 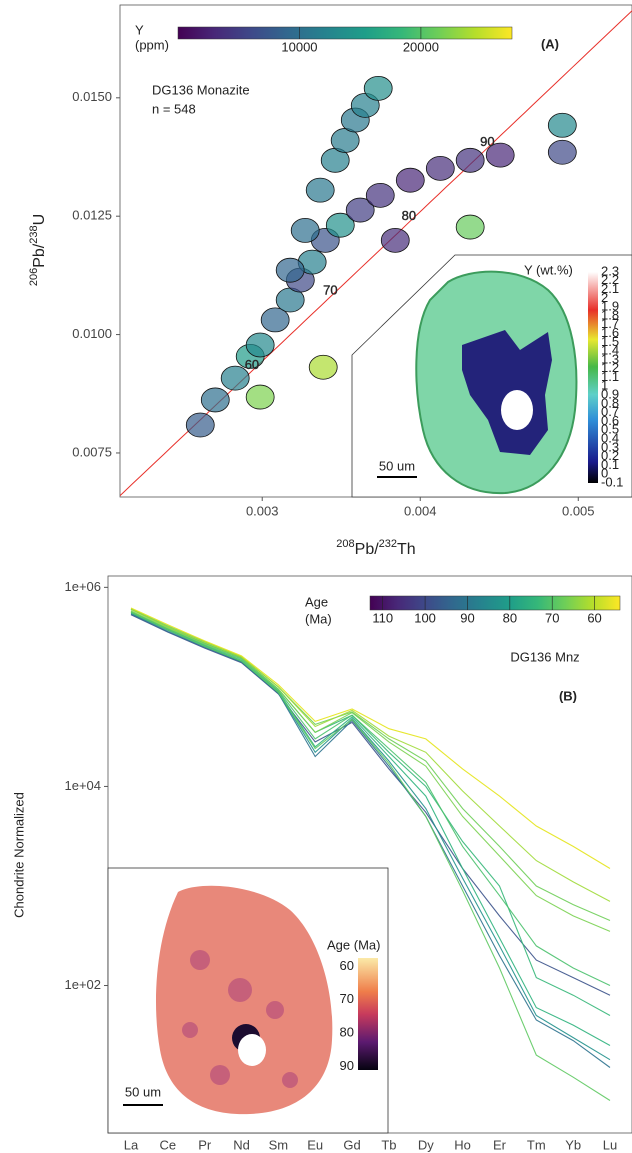 I want to click on colorbar-b, so click(x=495, y=603).